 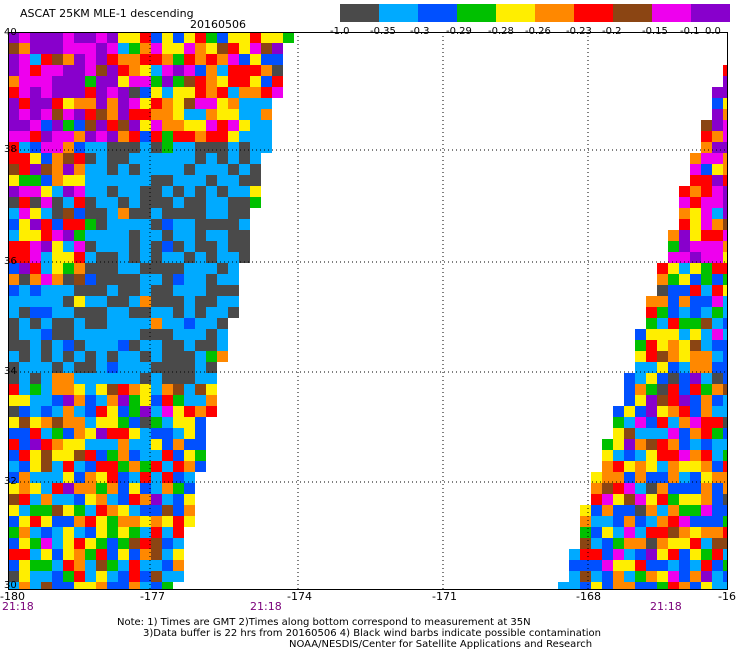 I want to click on lon-label-177: -177, so click(x=152, y=596).